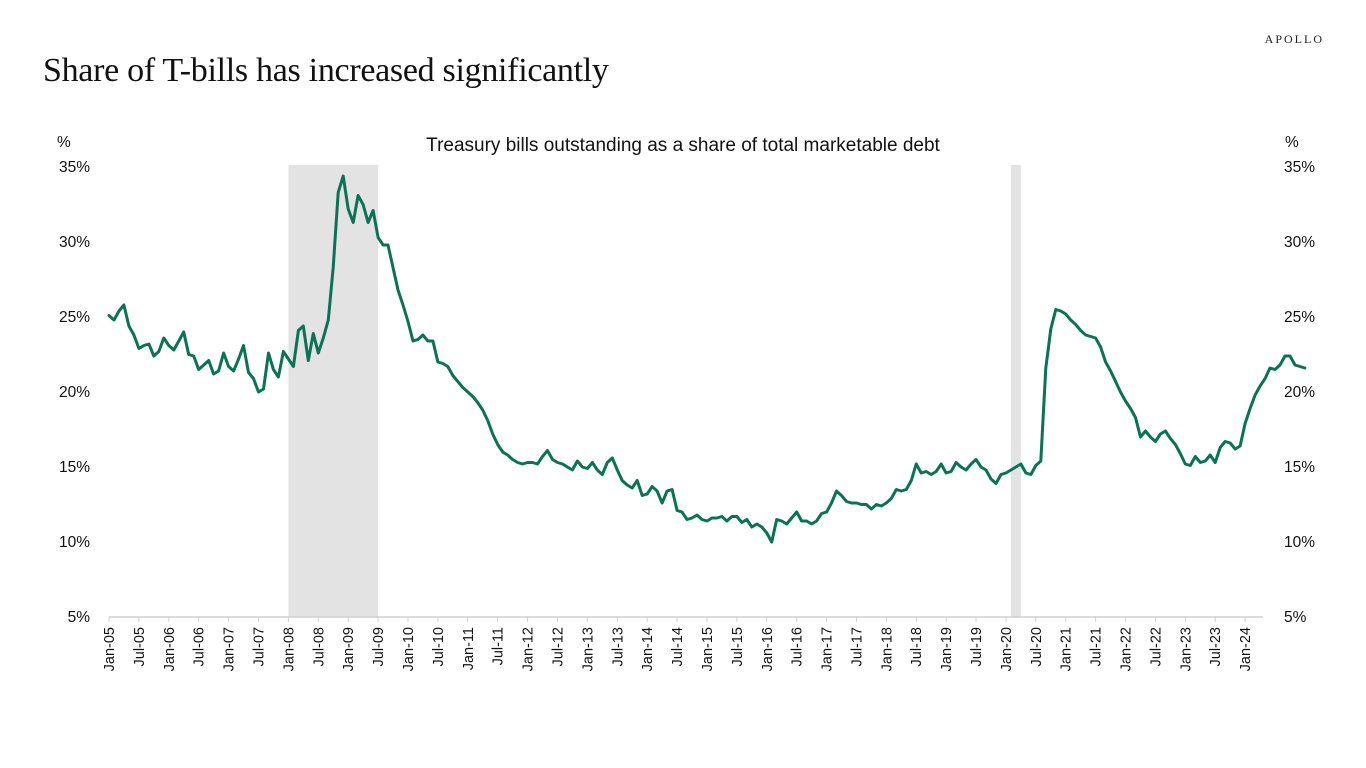 The height and width of the screenshot is (768, 1366). What do you see at coordinates (140, 647) in the screenshot?
I see `x-tick-label: Jul-05` at bounding box center [140, 647].